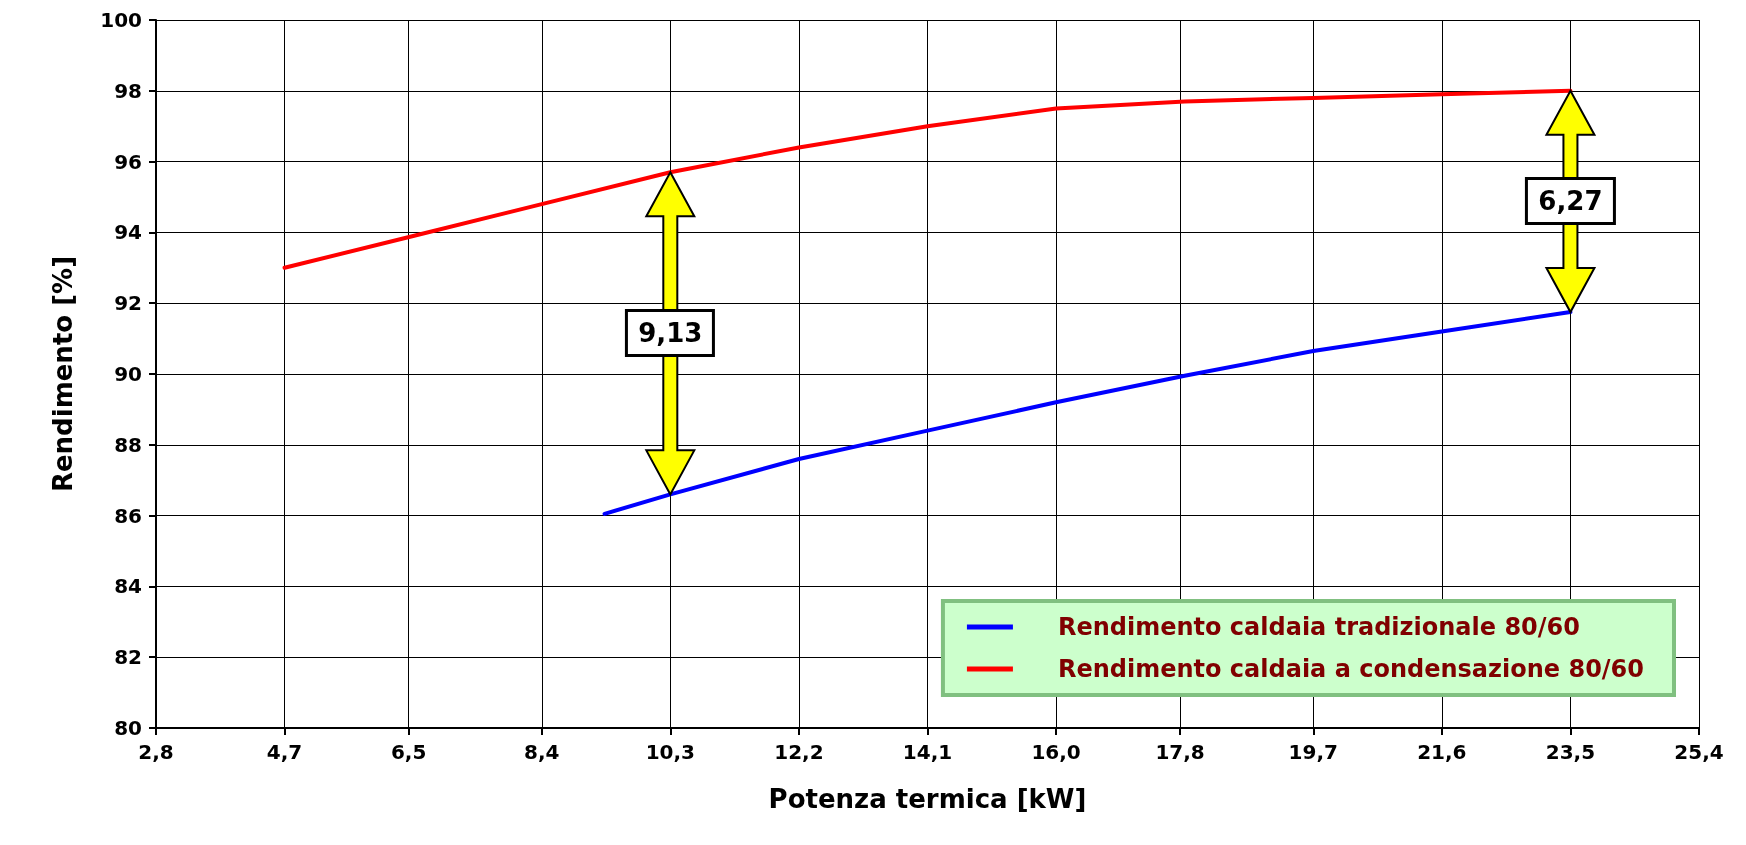  What do you see at coordinates (63, 374) in the screenshot?
I see `y-axis-title: Rendimento [%]` at bounding box center [63, 374].